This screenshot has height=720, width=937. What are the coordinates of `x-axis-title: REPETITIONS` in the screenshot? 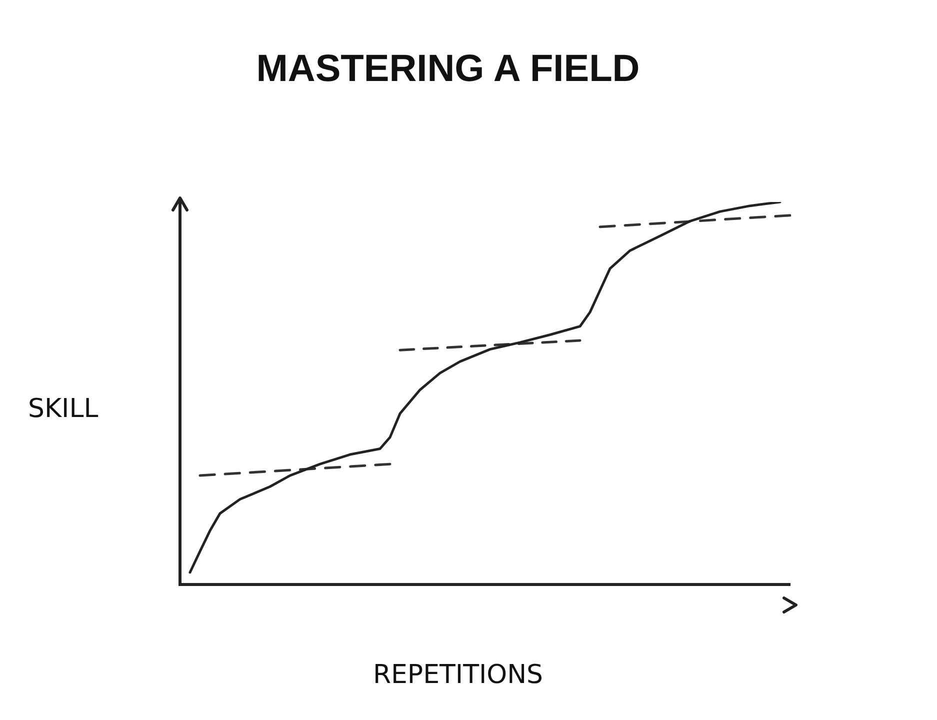 It's located at (458, 675).